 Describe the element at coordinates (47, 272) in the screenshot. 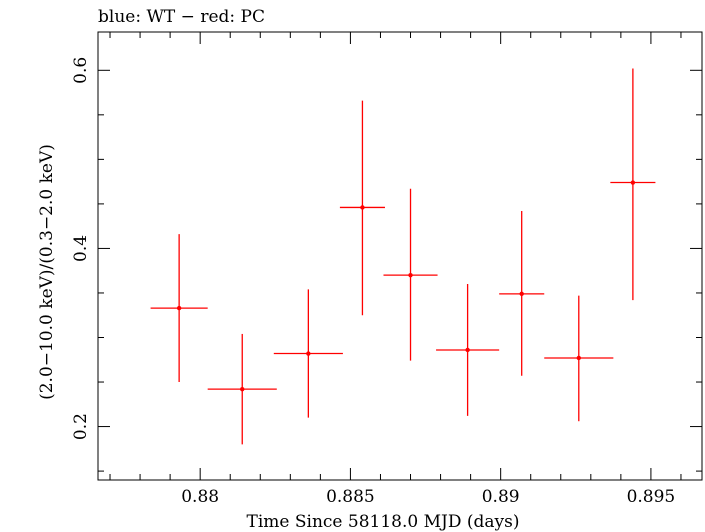

I see `y-axis-label: (2.0−10.0 keV)/(0.3−2.0 keV)` at that location.